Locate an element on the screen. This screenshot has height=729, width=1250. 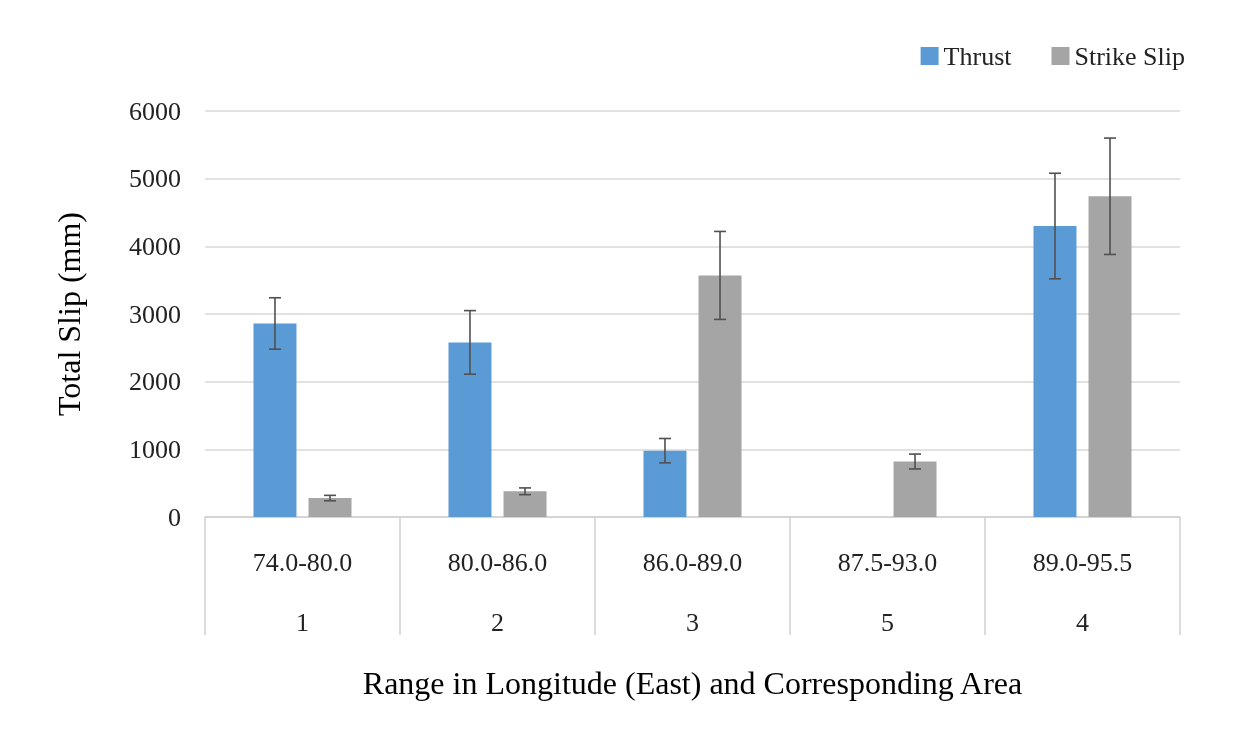
y-tick-label: 6000 is located at coordinates (155, 111).